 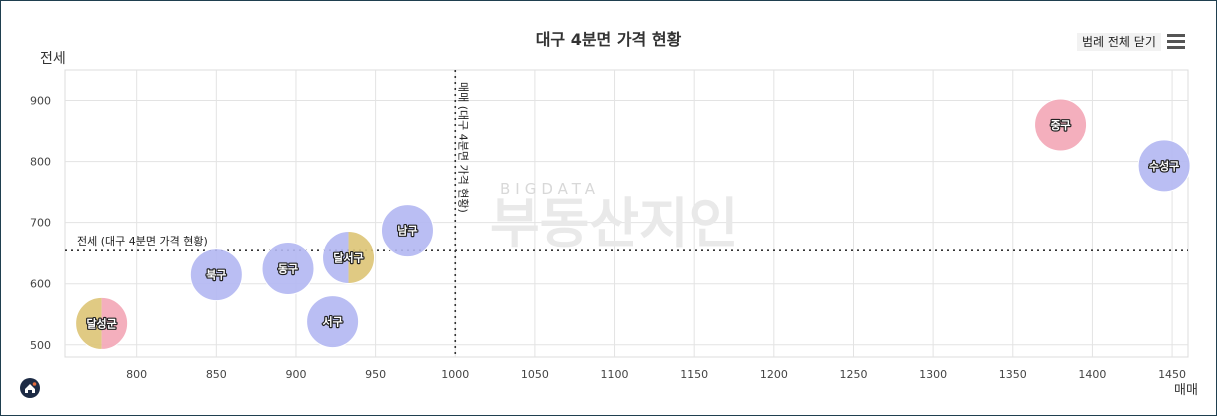 I want to click on bubble-label: 달서구, so click(x=348, y=257).